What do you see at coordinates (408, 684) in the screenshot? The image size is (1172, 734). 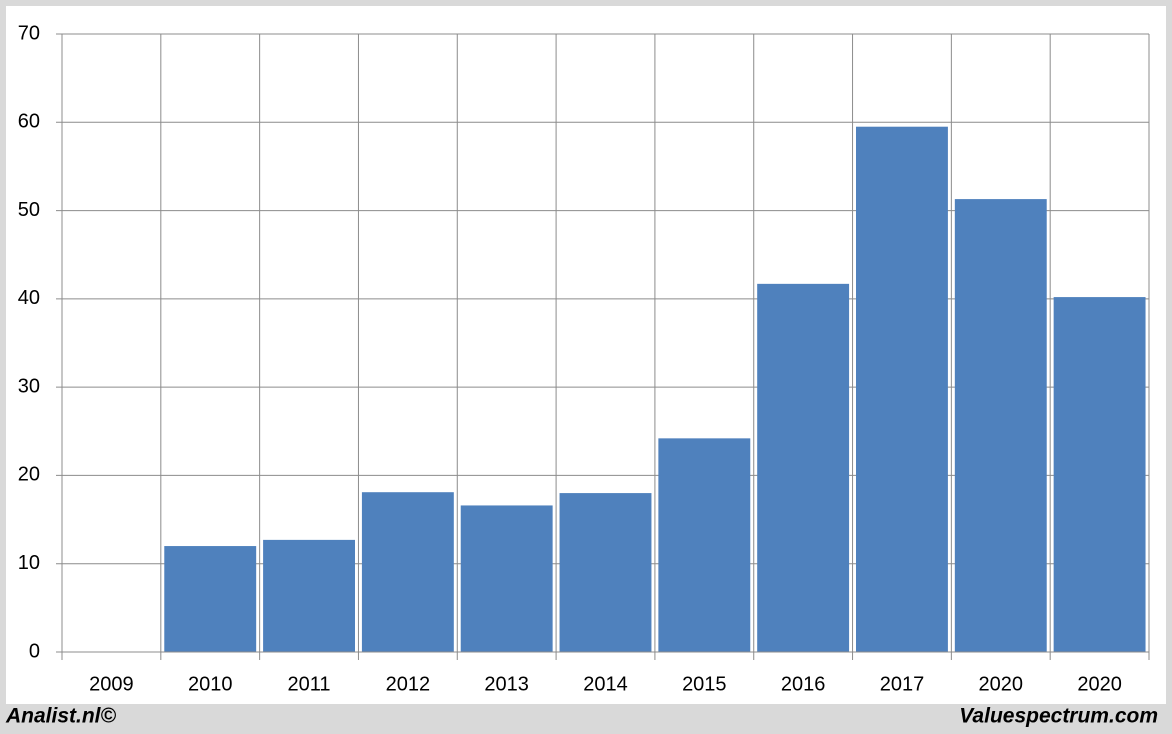 I see `x-tick-label: 2012` at bounding box center [408, 684].